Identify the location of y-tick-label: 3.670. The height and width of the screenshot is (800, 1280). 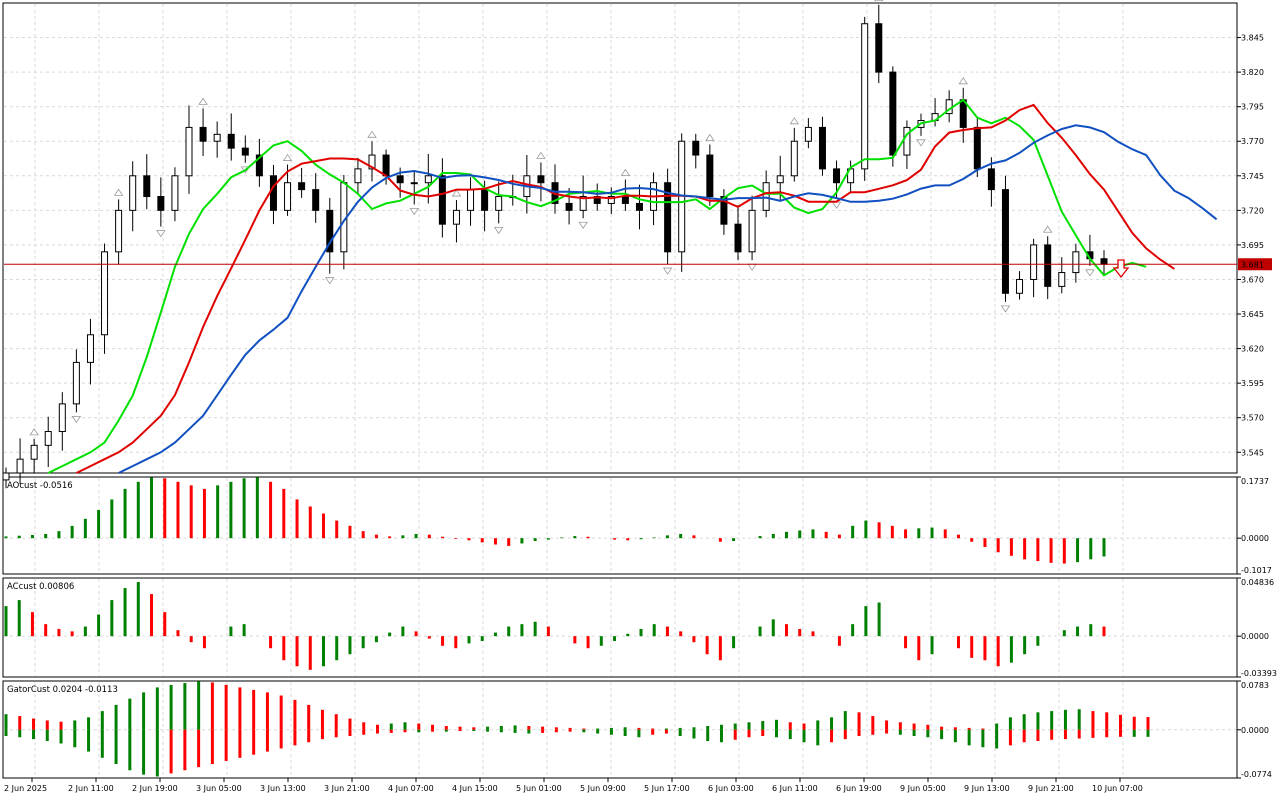
(1252, 279).